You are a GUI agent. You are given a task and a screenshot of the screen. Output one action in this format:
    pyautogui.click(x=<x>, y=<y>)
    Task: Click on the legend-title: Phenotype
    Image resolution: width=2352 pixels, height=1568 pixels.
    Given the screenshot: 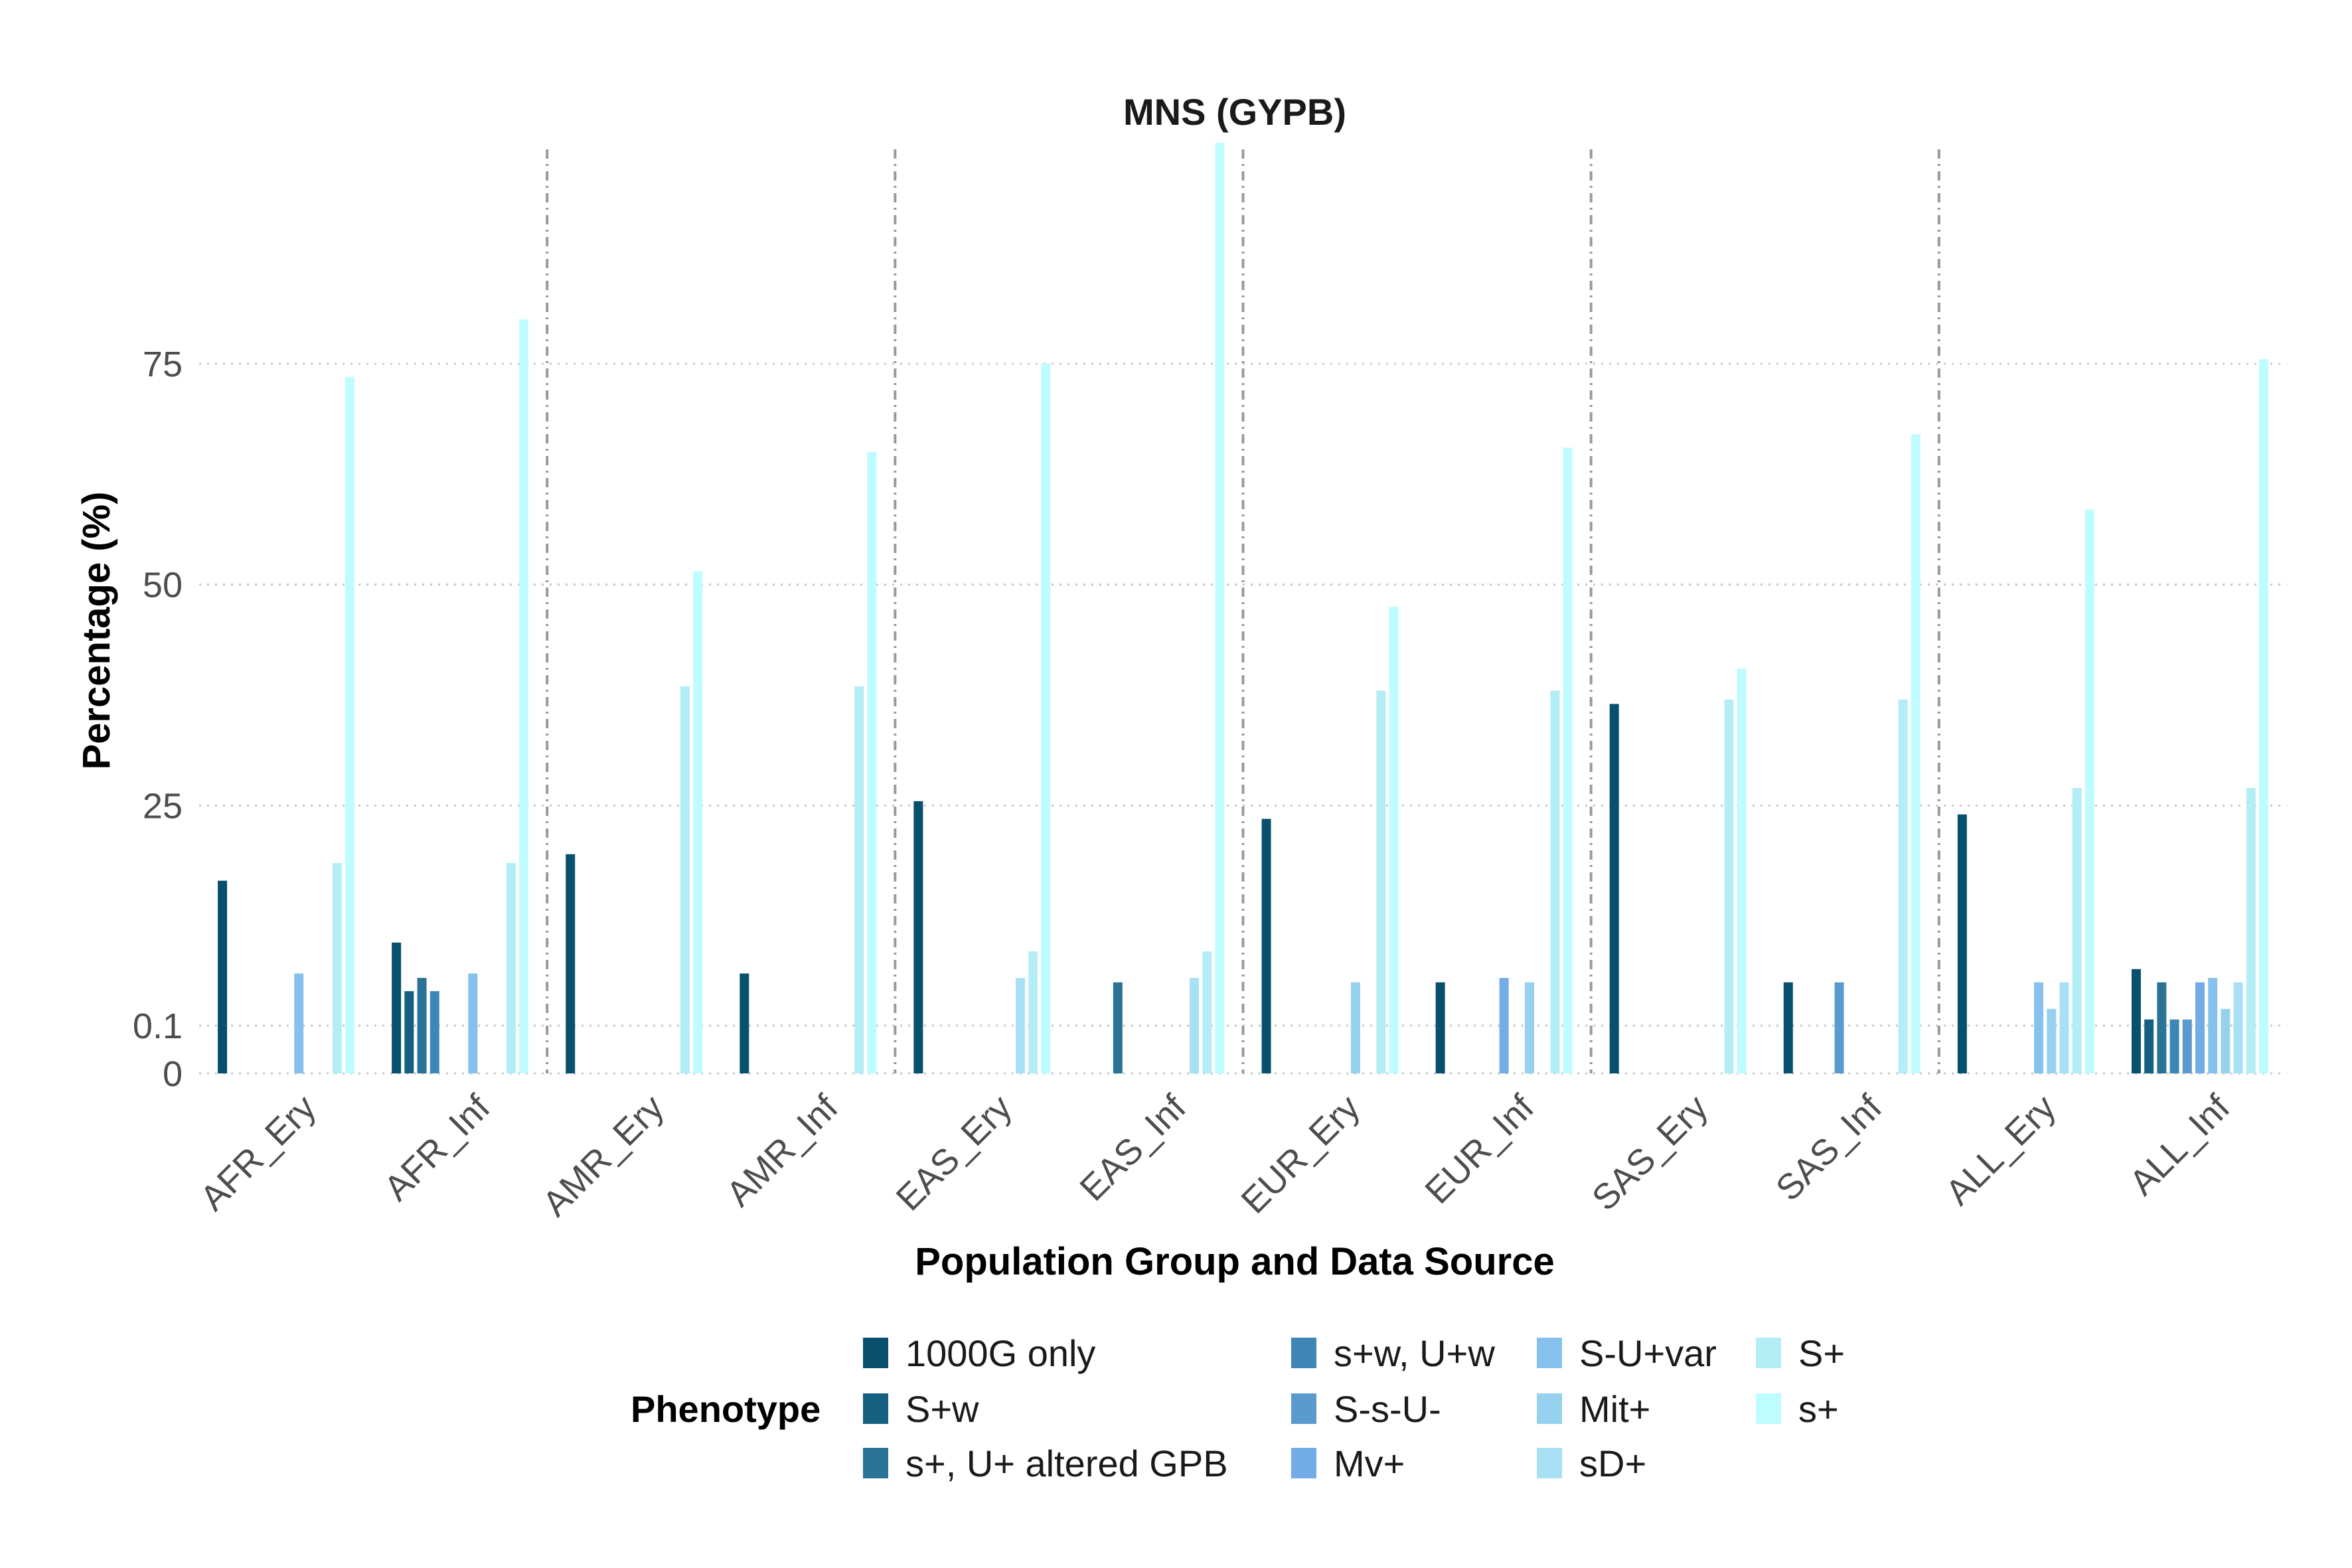 What is the action you would take?
    pyautogui.click(x=726, y=1409)
    